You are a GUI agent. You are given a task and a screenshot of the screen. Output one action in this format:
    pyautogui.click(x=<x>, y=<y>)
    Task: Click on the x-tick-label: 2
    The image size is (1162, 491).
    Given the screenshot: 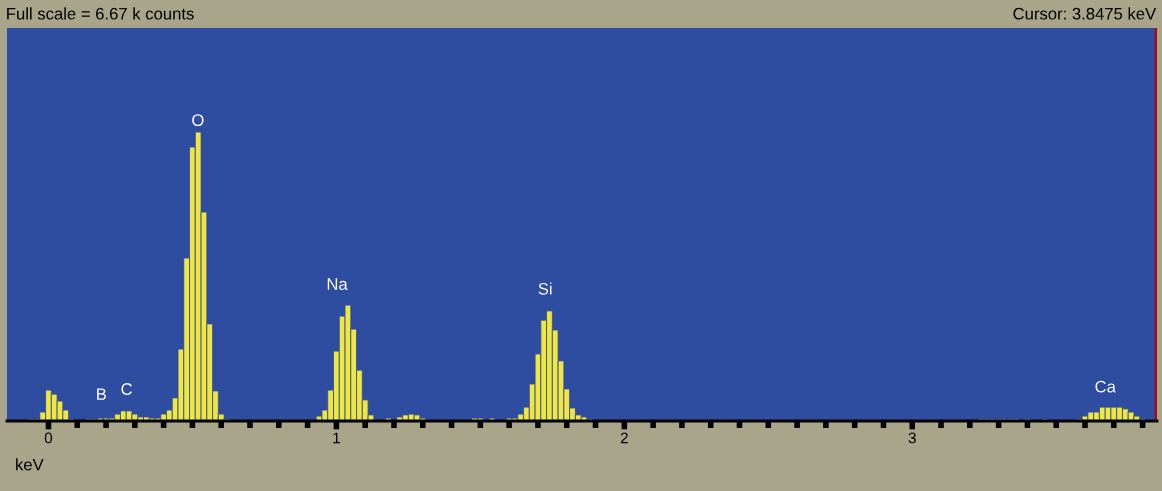 What is the action you would take?
    pyautogui.click(x=624, y=438)
    